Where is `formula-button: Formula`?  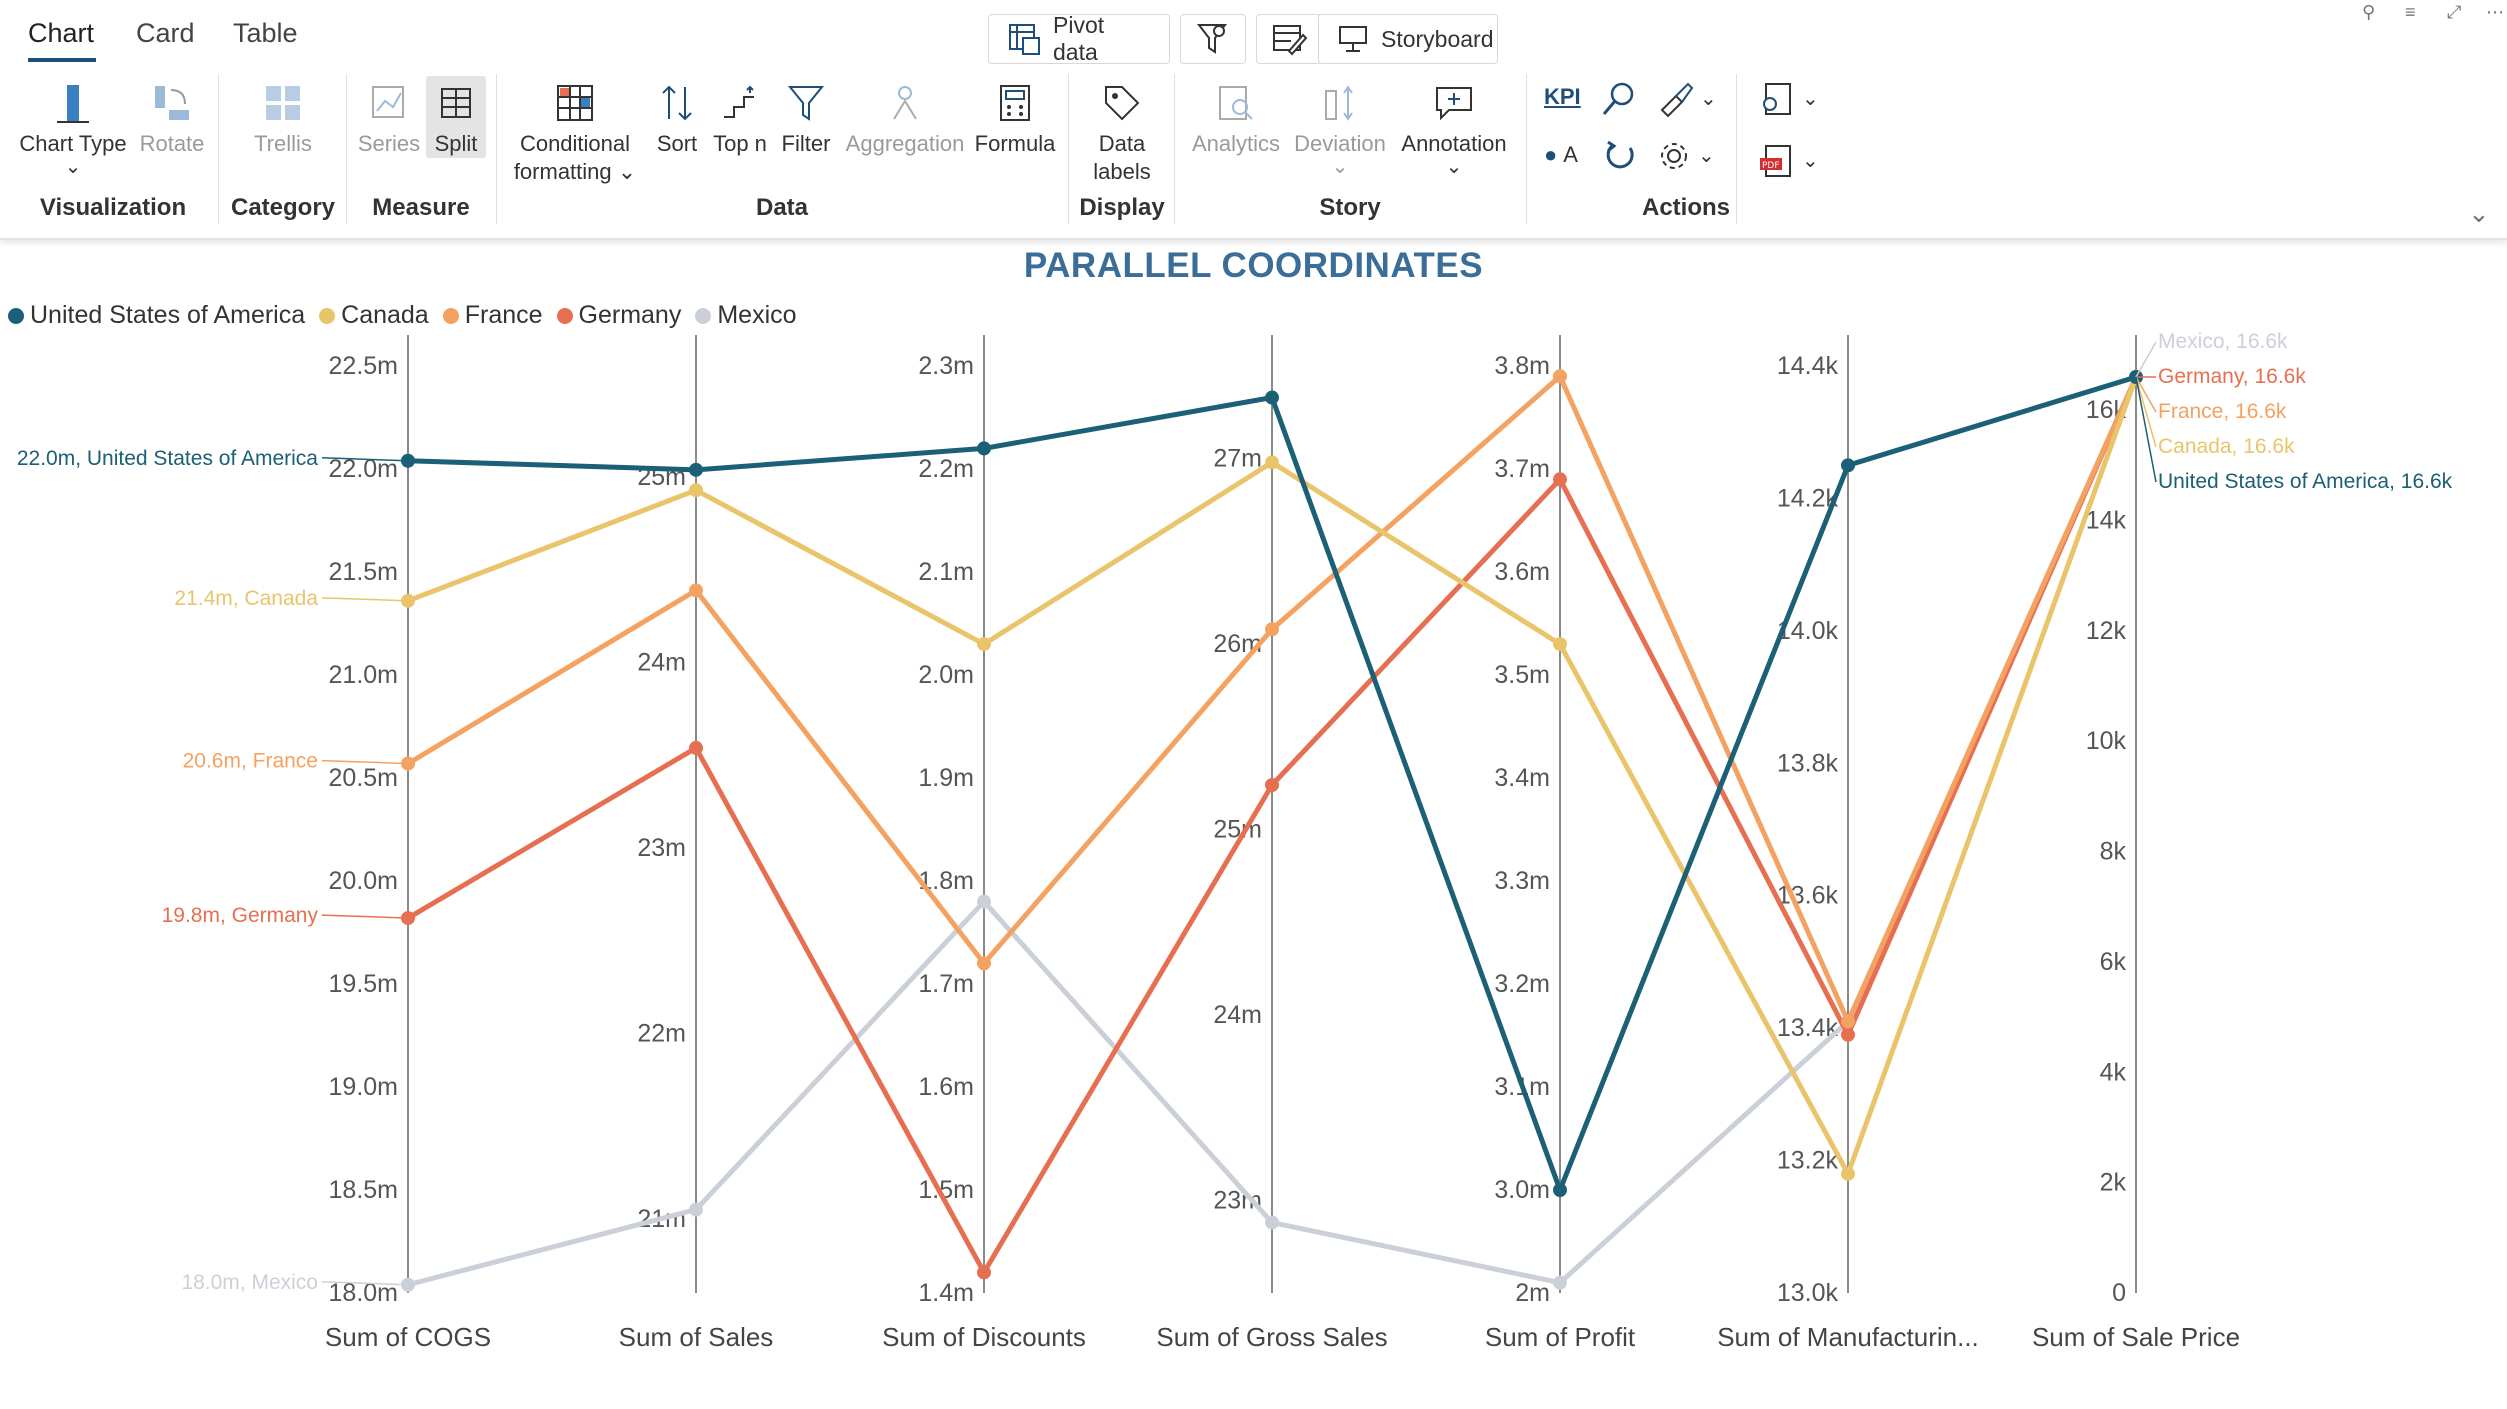 formula-button: Formula is located at coordinates (1015, 117).